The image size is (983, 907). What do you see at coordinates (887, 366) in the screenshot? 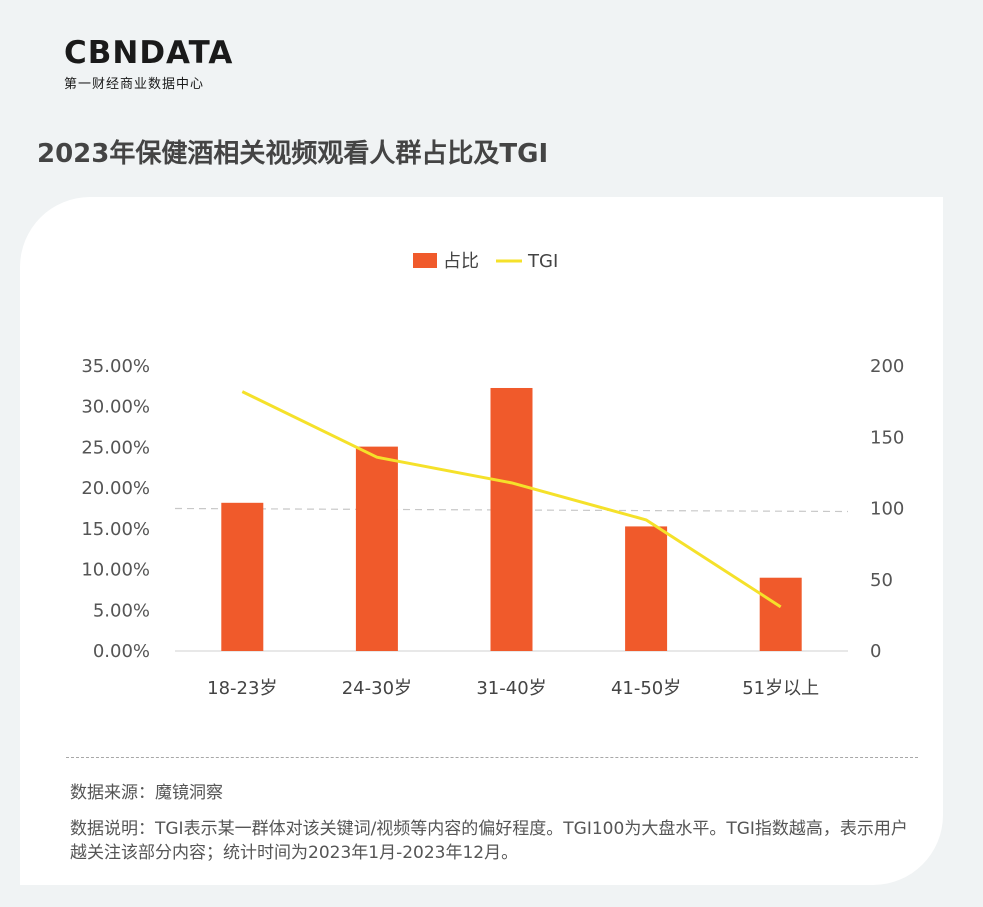
I see `right-tick-label: 200` at bounding box center [887, 366].